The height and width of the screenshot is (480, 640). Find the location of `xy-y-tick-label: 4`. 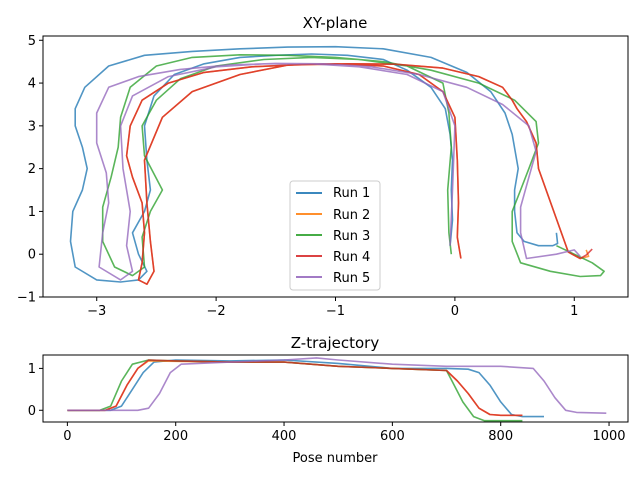

xy-y-tick-label: 4 is located at coordinates (32, 84).